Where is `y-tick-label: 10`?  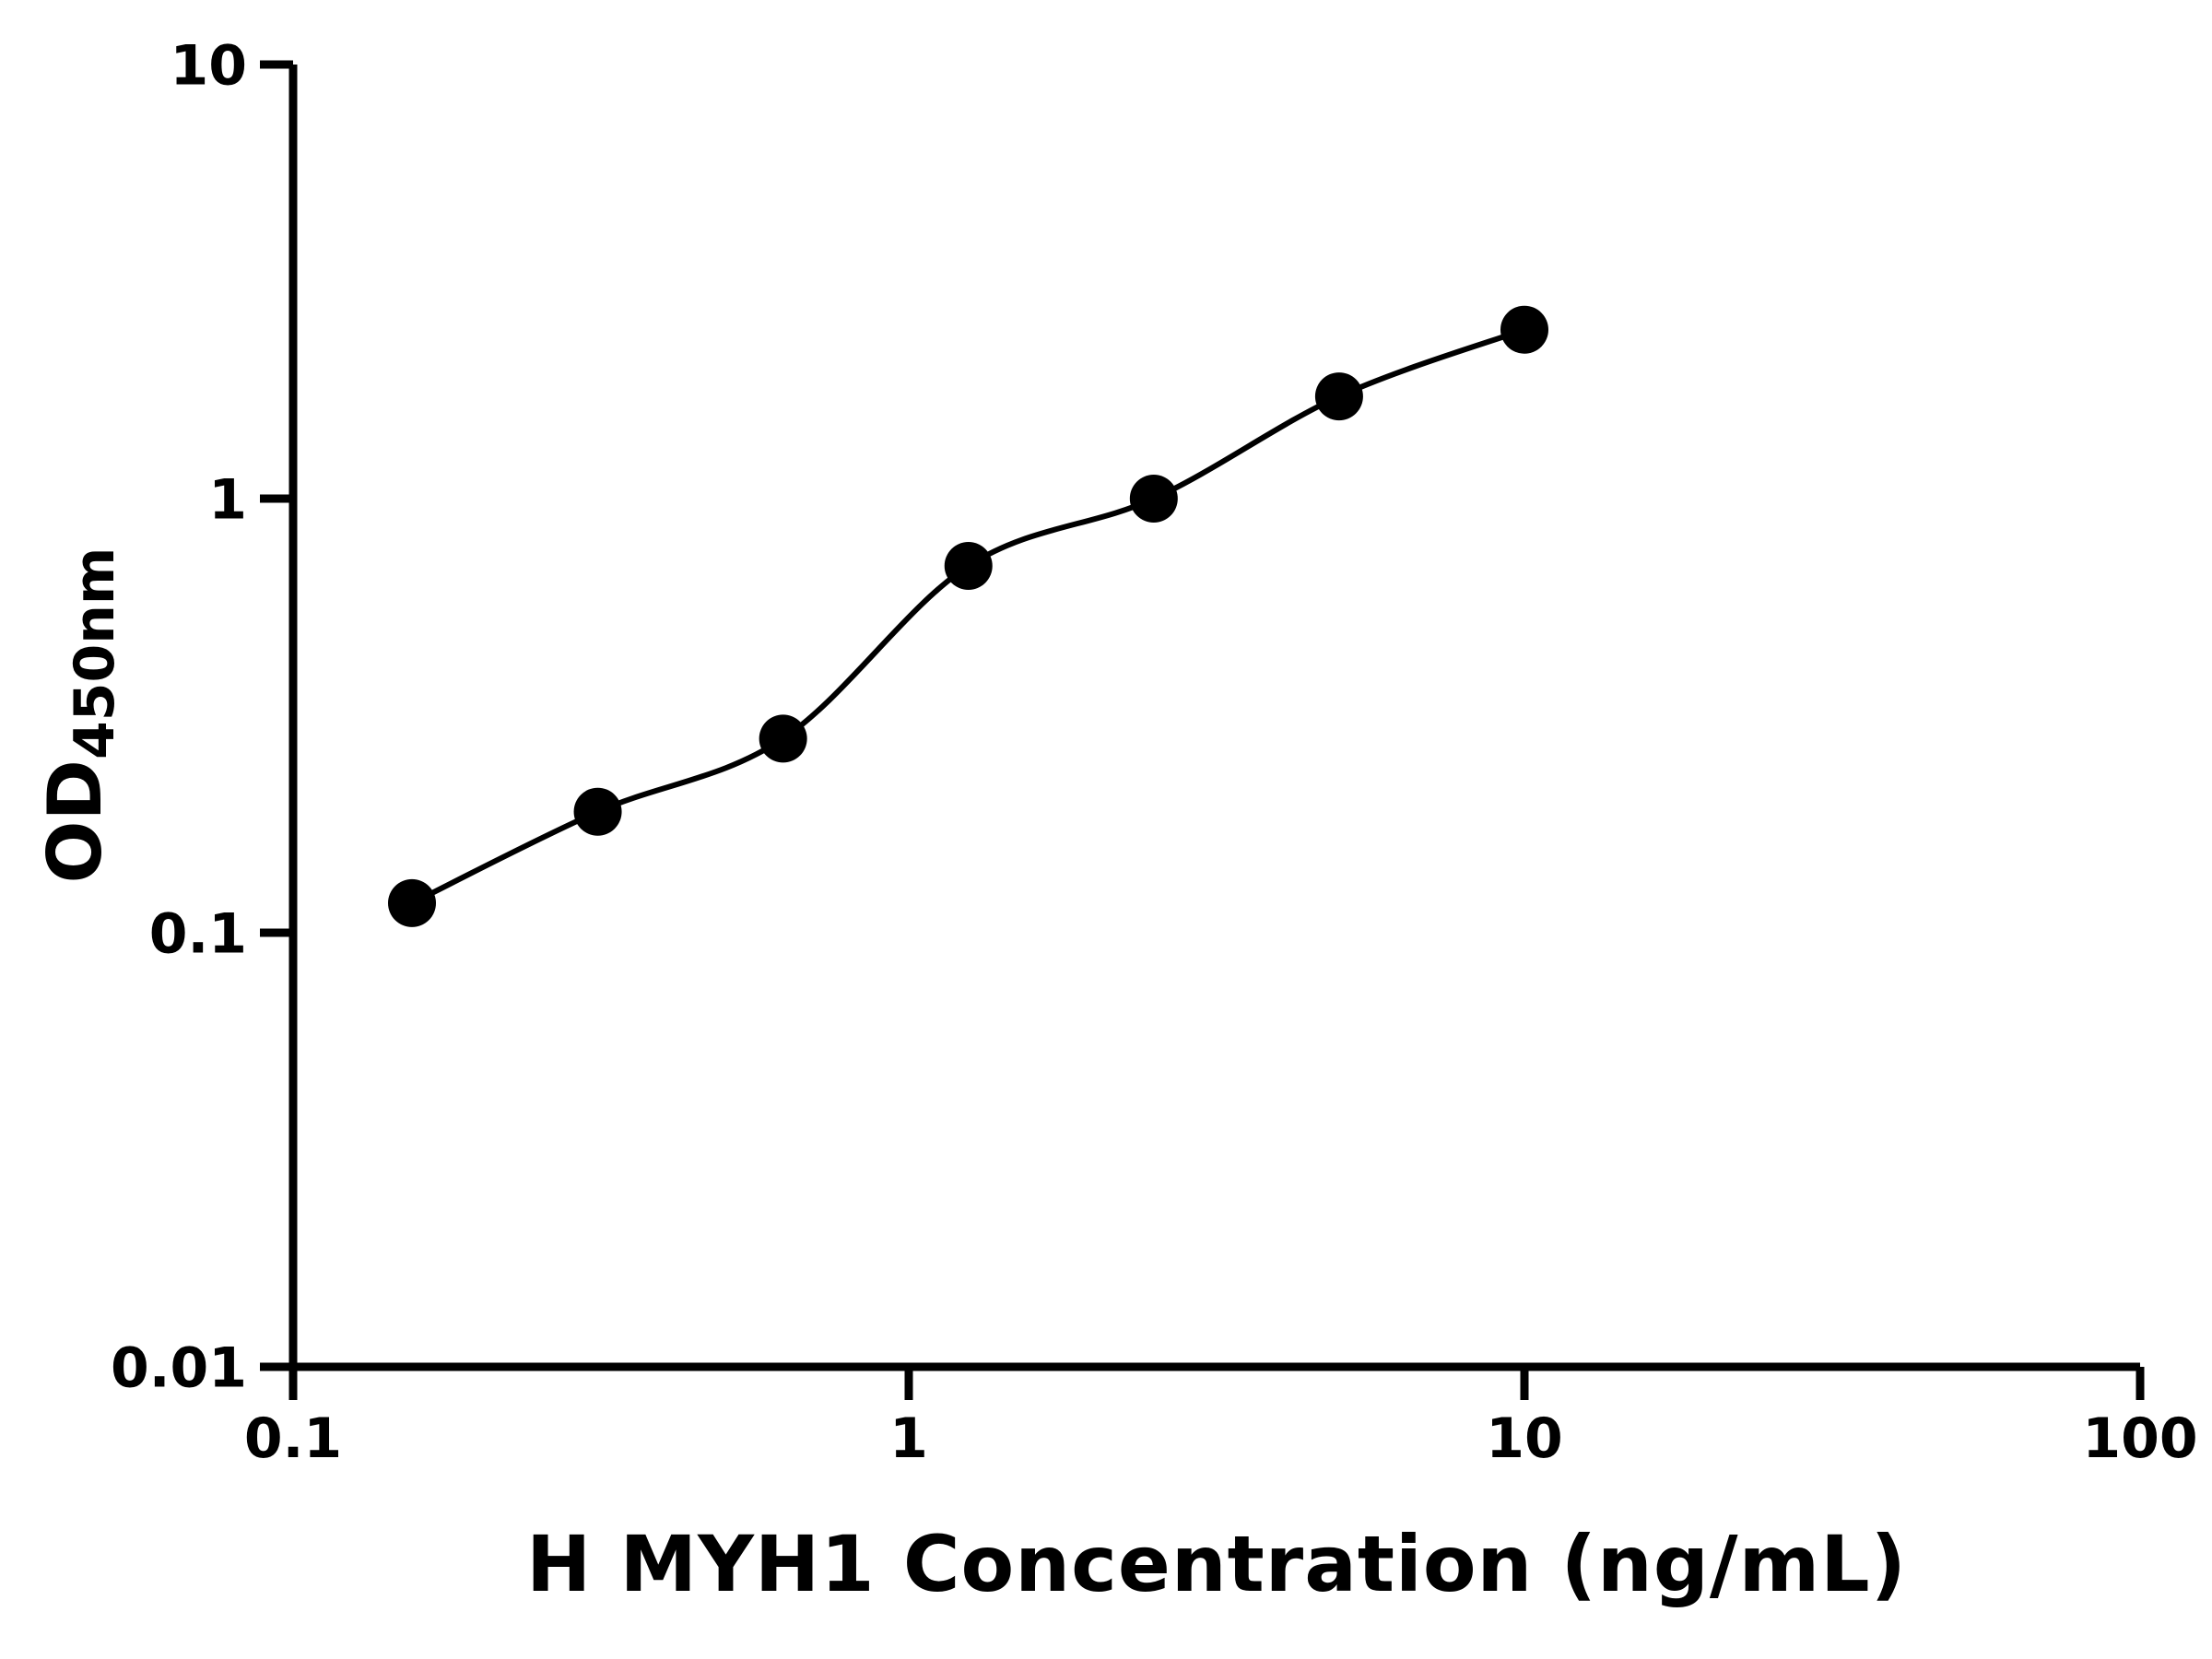 y-tick-label: 10 is located at coordinates (209, 66).